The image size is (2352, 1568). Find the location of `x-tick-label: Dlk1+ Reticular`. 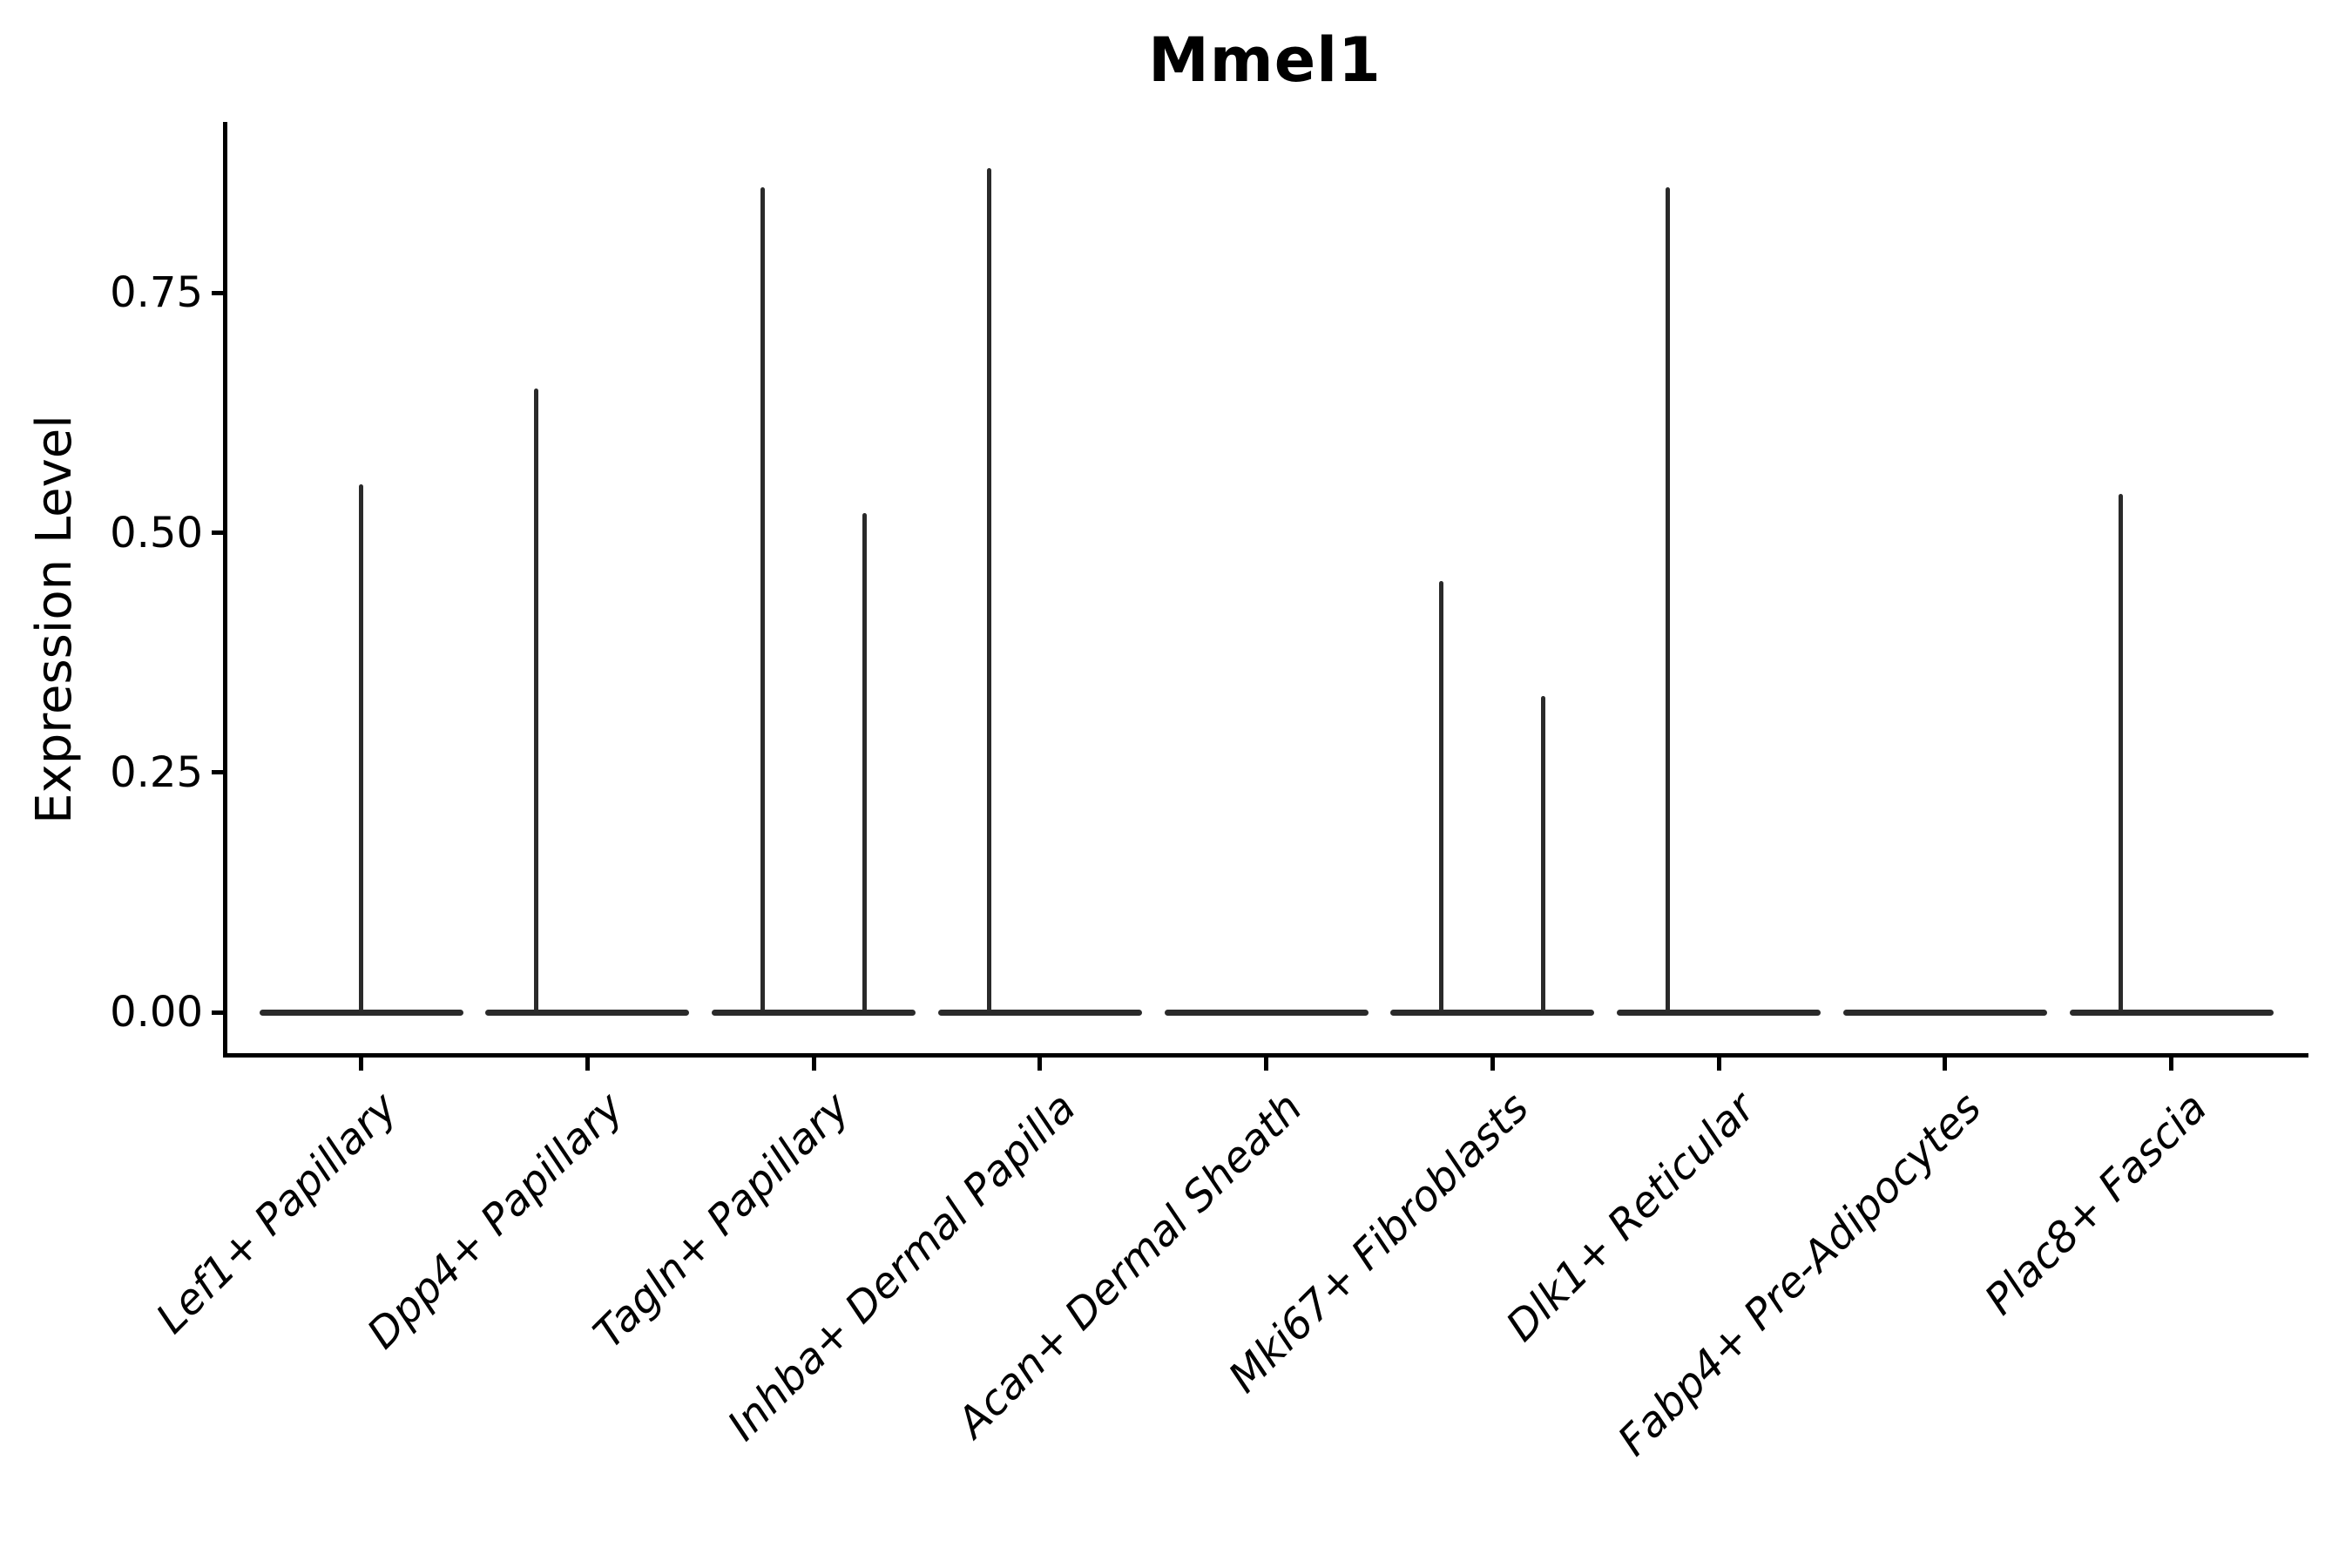

x-tick-label: Dlk1+ Reticular is located at coordinates (1631, 1217).